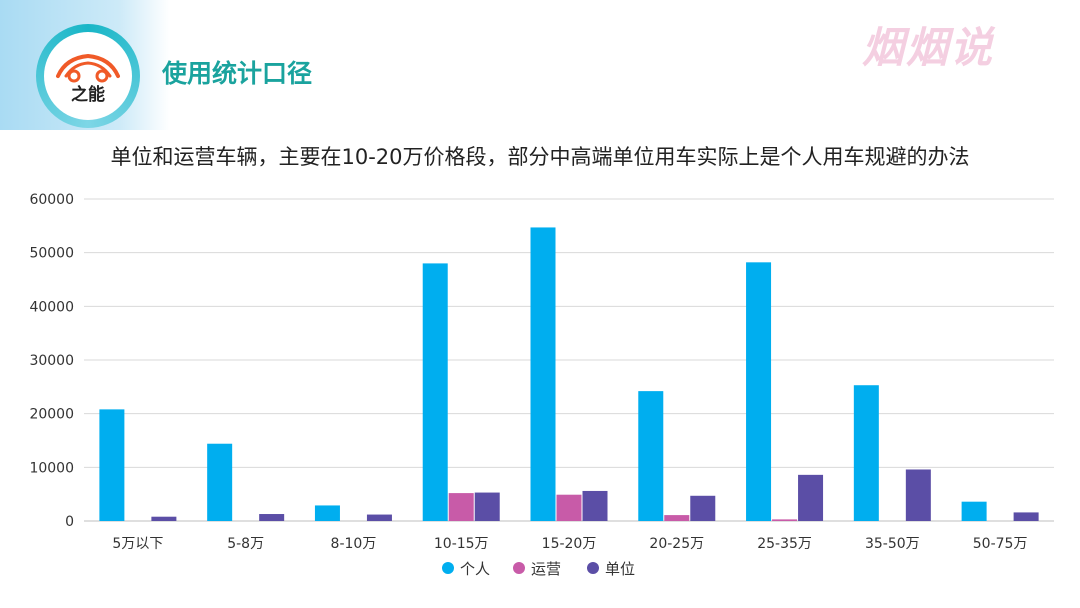 This screenshot has width=1080, height=608. Describe the element at coordinates (51, 254) in the screenshot. I see `y-tick-label: 50000` at that location.